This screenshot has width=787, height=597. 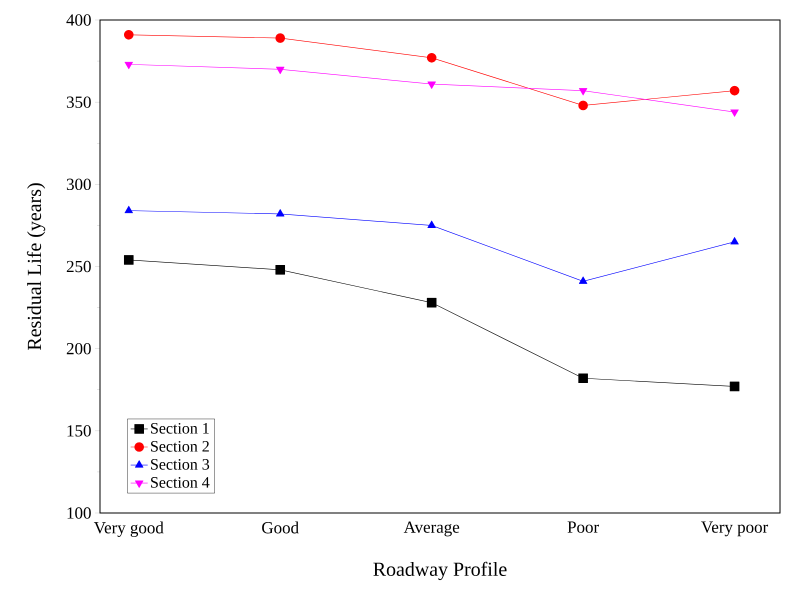 What do you see at coordinates (78, 102) in the screenshot?
I see `y-tick-label: 350` at bounding box center [78, 102].